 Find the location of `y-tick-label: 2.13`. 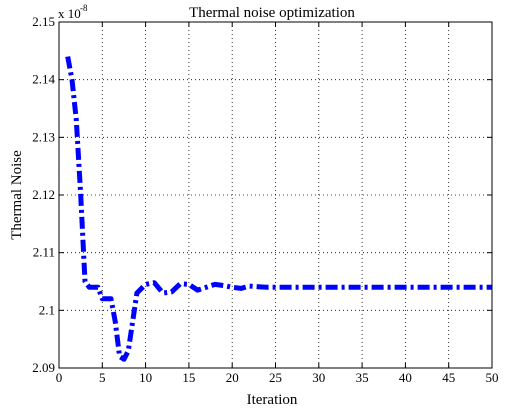

y-tick-label: 2.13 is located at coordinates (43, 136).